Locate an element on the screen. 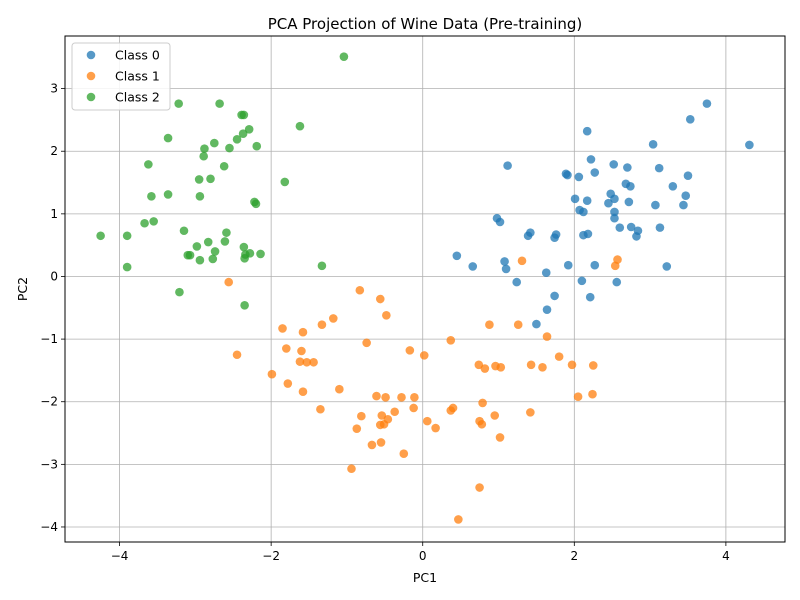 The image size is (800, 600). x-tick-label: 4 is located at coordinates (726, 556).